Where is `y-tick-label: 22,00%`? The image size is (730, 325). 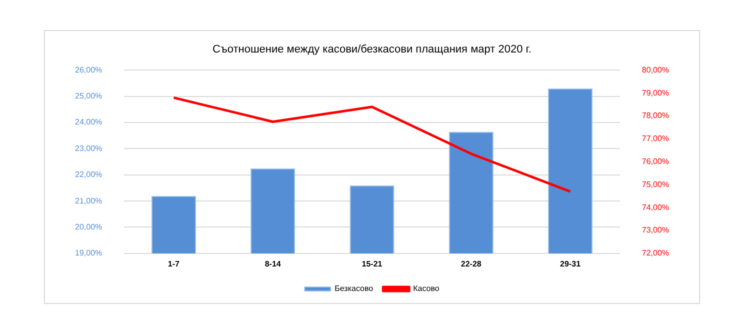
y-tick-label: 22,00% is located at coordinates (88, 175).